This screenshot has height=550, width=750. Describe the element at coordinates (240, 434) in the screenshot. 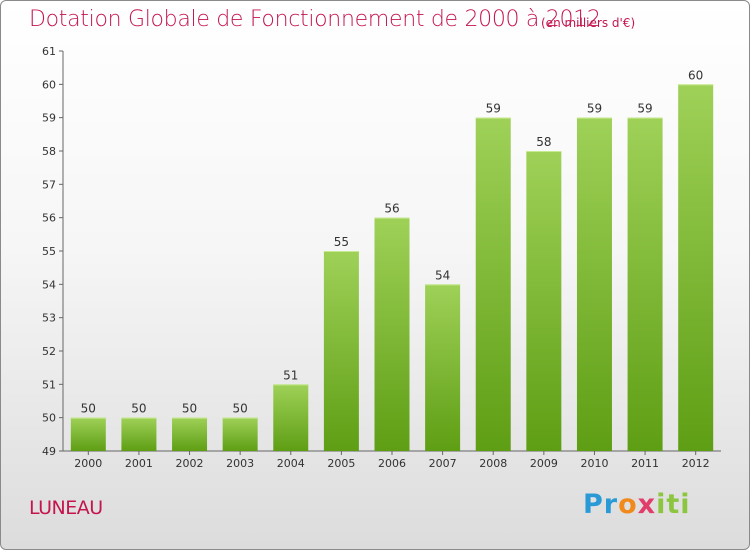

I see `bar-2003` at that location.